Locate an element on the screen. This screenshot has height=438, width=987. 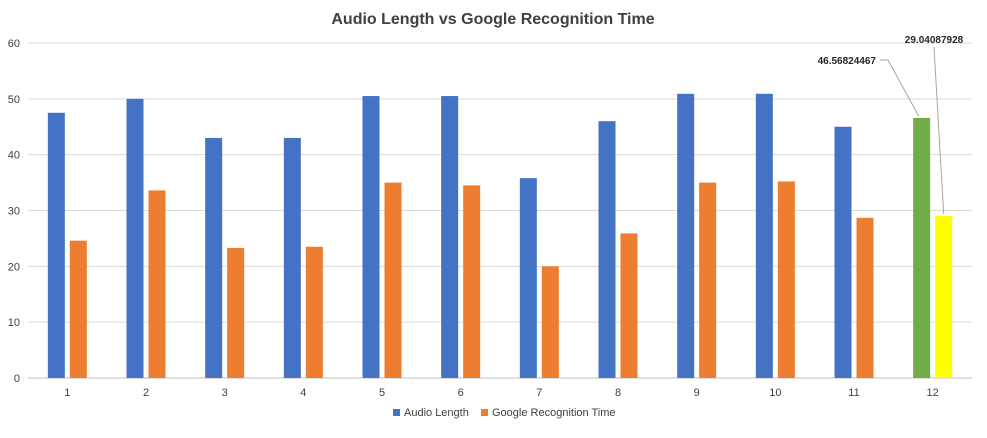
legend-label: Google Recognition Time is located at coordinates (554, 413).